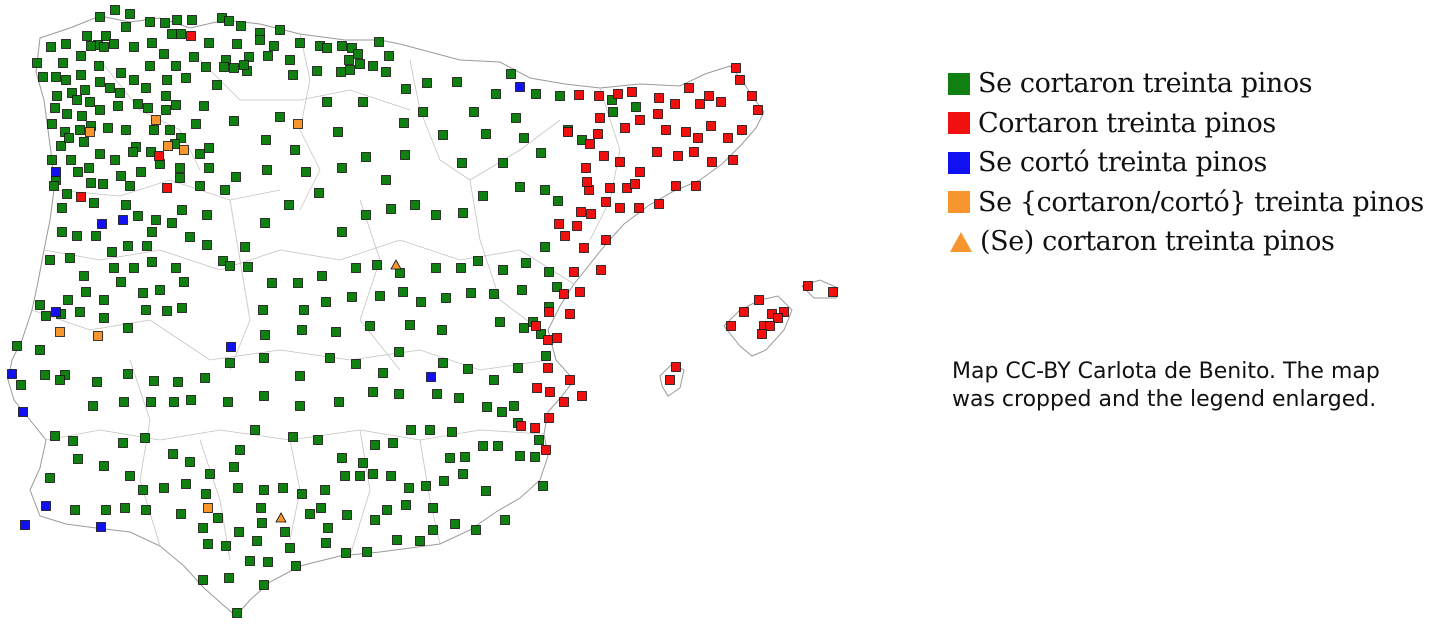 The height and width of the screenshot is (624, 1434). I want to click on legend-label: Se {cortaron/cortó} treinta pinos, so click(1201, 202).